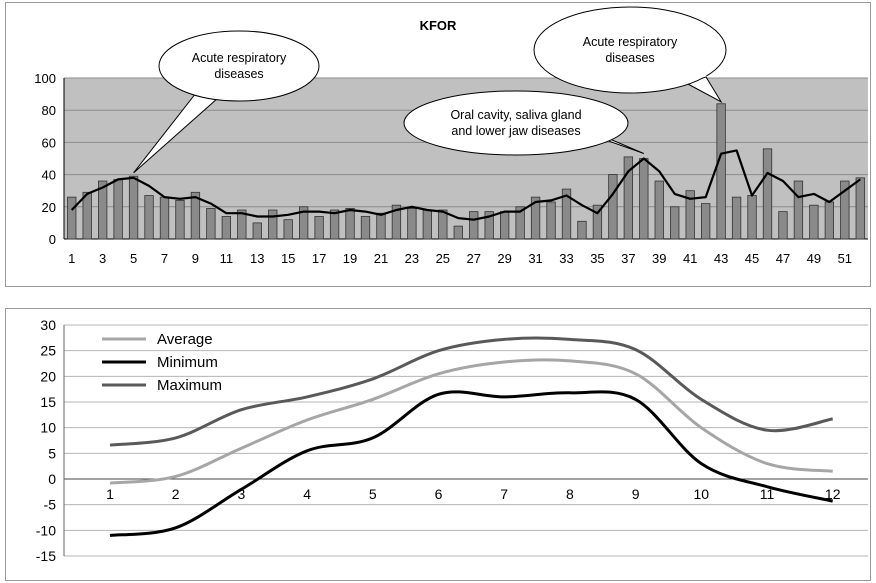 Image resolution: width=876 pixels, height=583 pixels. Describe the element at coordinates (48, 351) in the screenshot. I see `y-tick-label: 25` at that location.